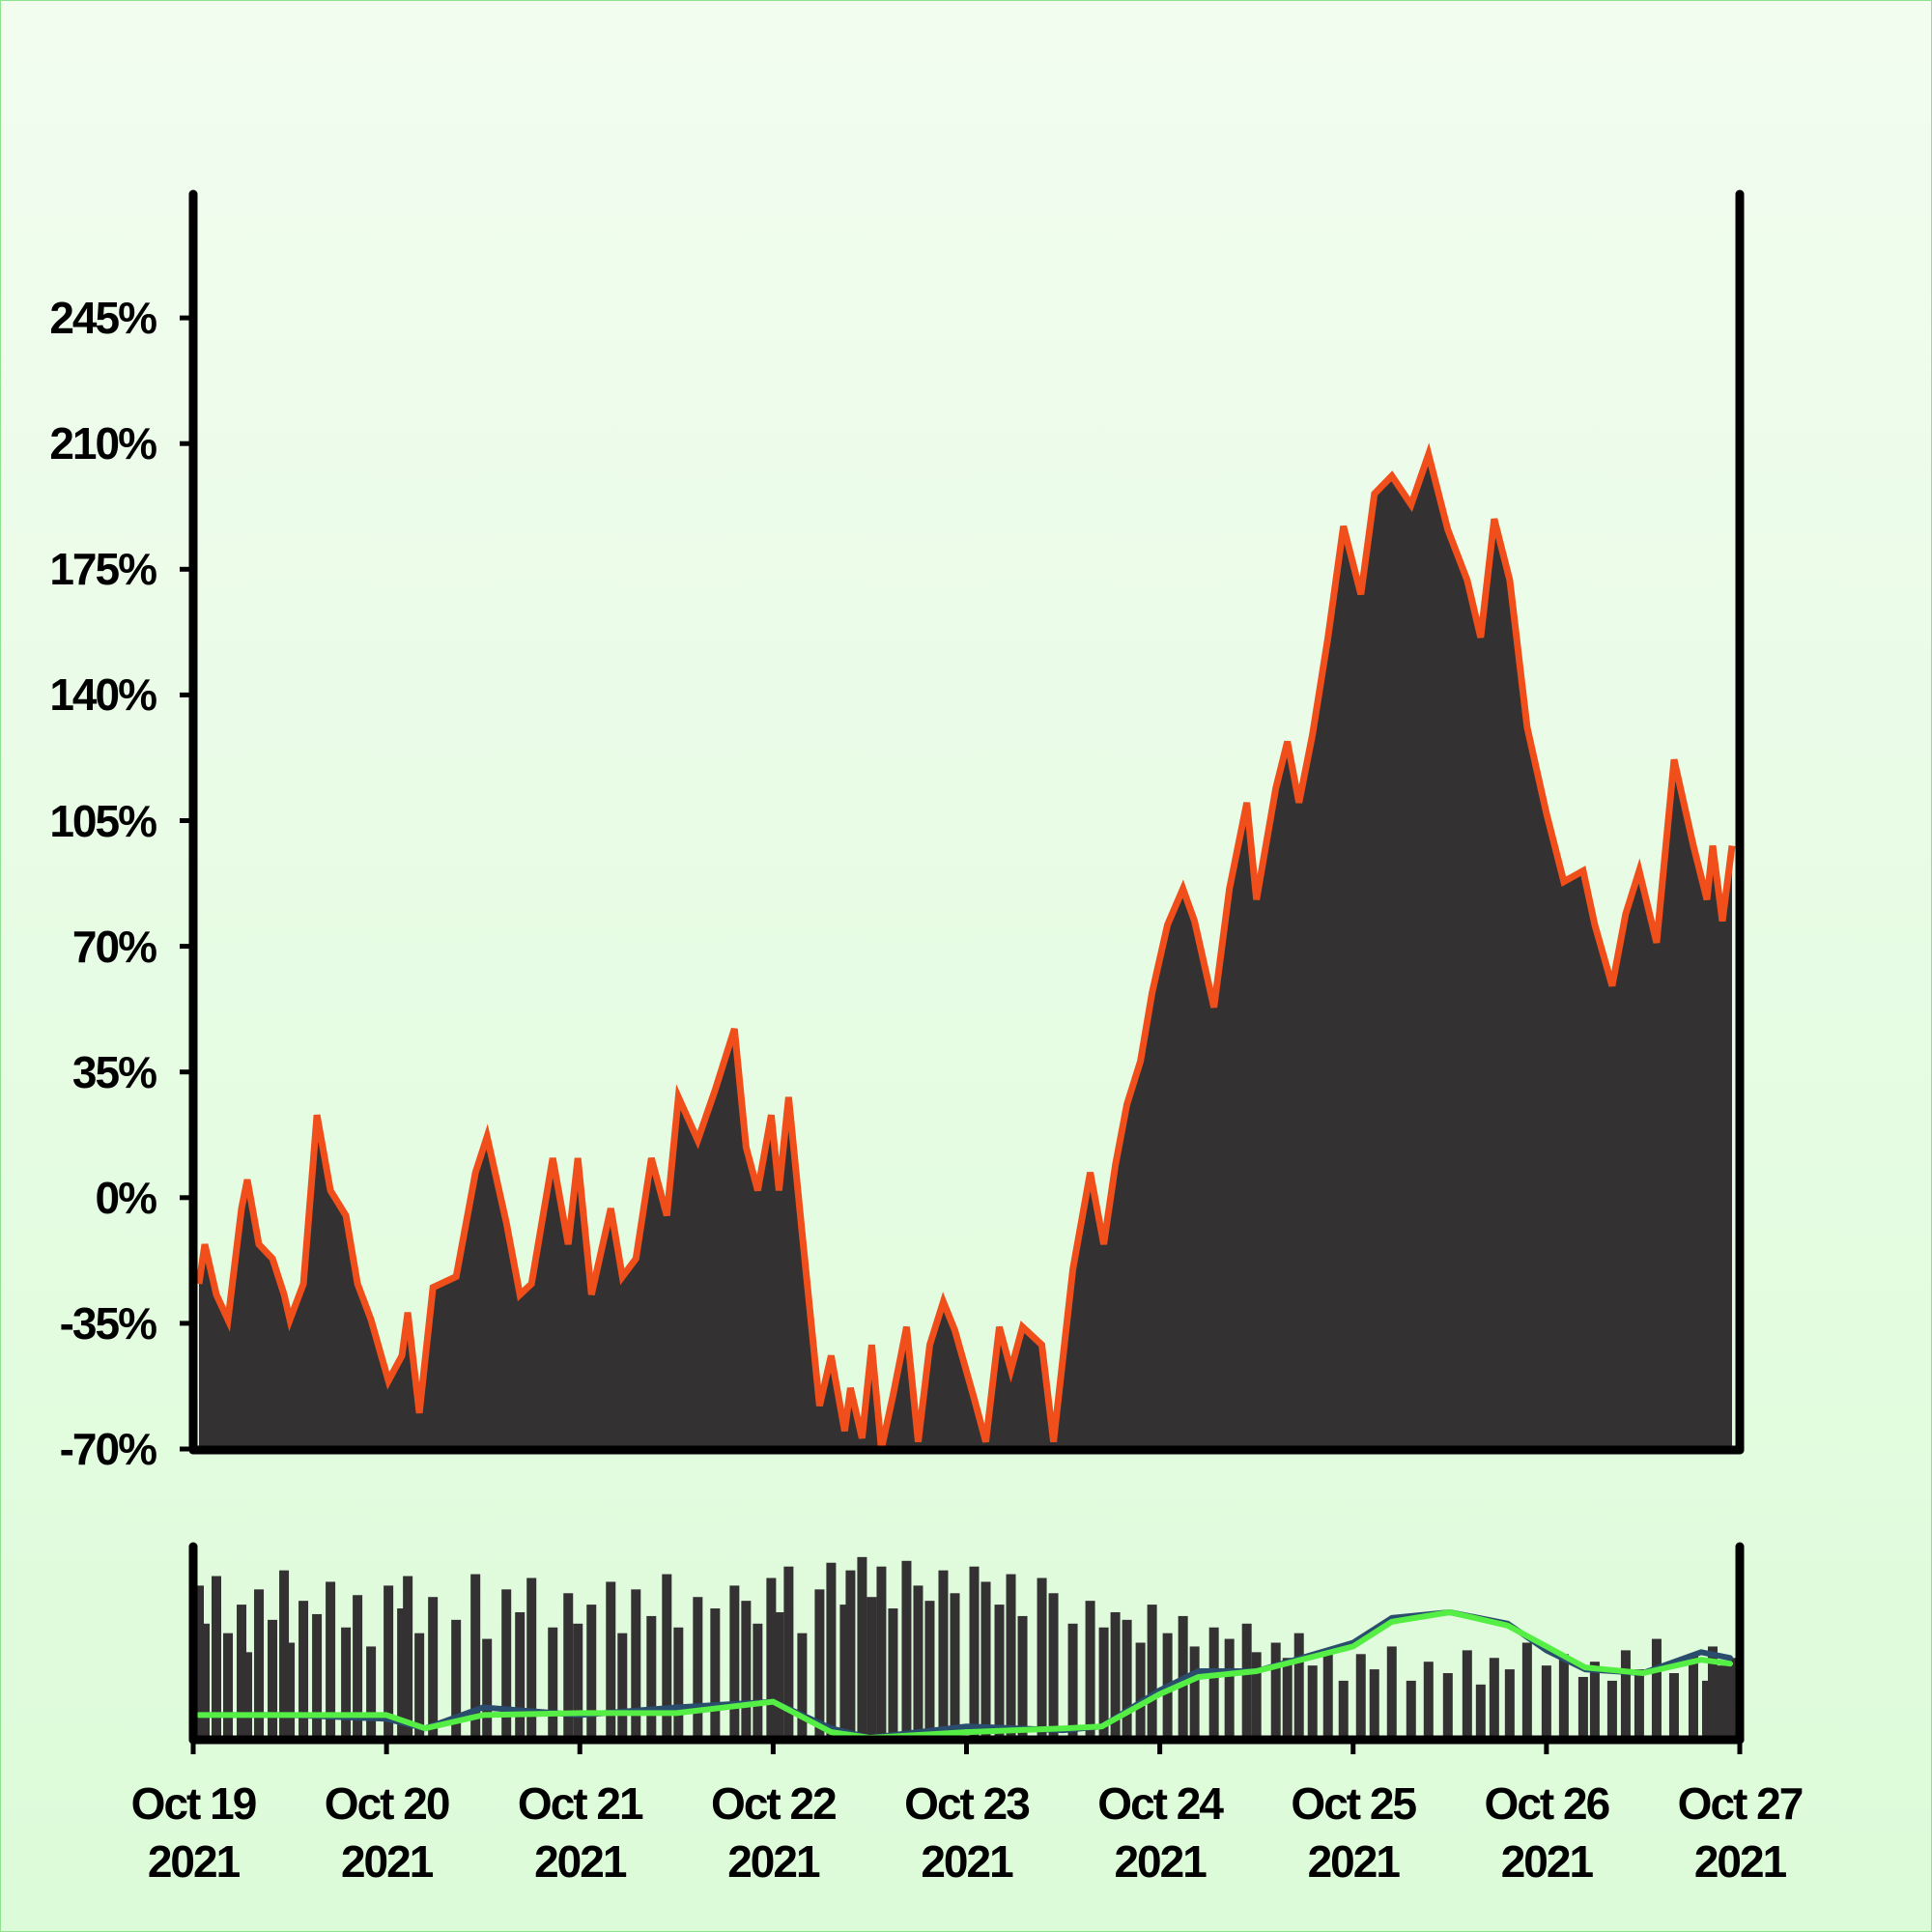 The height and width of the screenshot is (1932, 1932). Describe the element at coordinates (580, 1832) in the screenshot. I see `x-tick-label: Oct 21 2021` at that location.